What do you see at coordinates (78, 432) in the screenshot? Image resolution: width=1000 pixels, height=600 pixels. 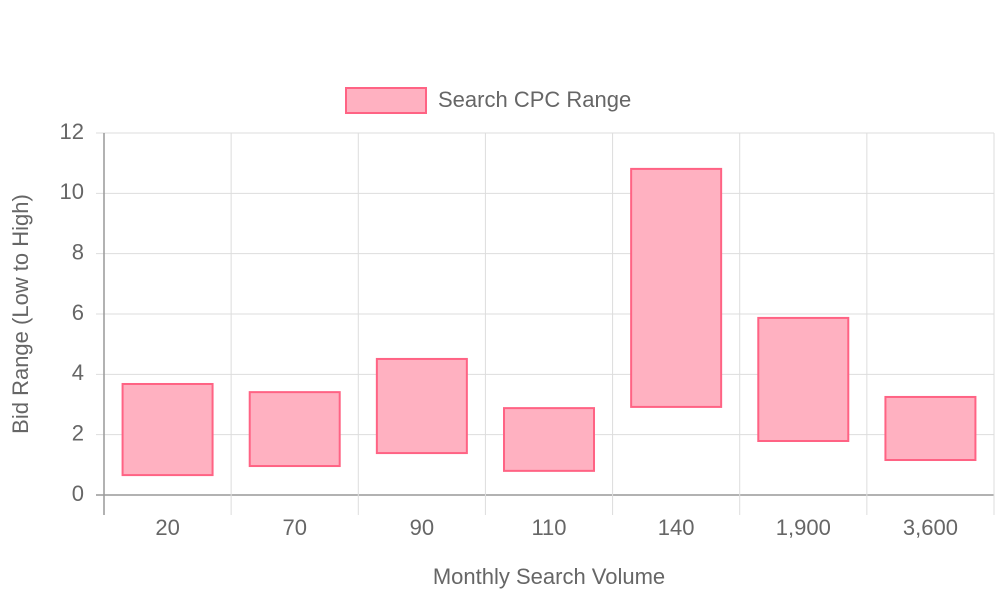 I see `y-tick-label: 2` at bounding box center [78, 432].